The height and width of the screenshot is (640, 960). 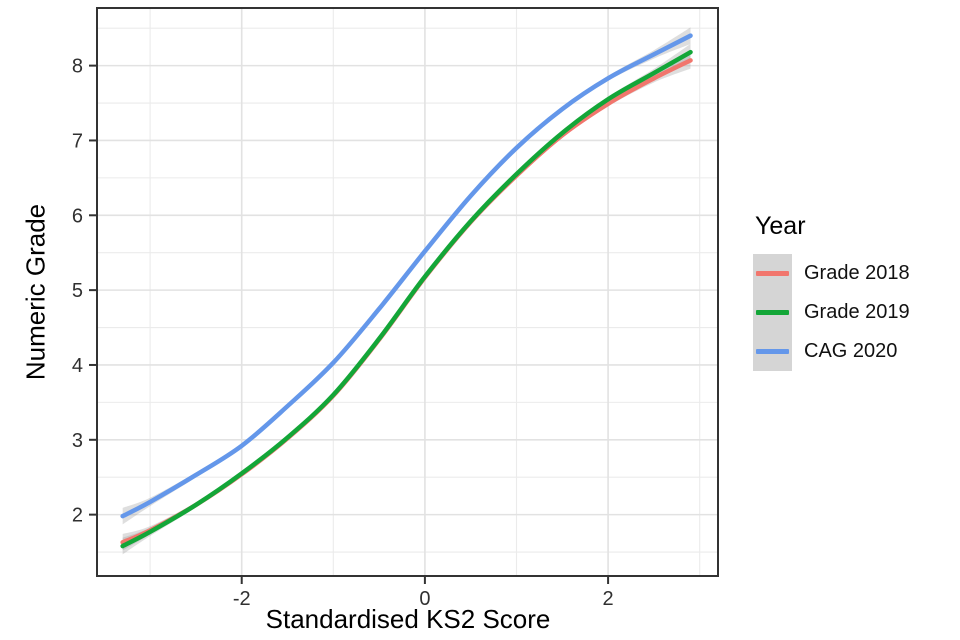 I want to click on y-tick-label: 4, so click(x=77, y=366).